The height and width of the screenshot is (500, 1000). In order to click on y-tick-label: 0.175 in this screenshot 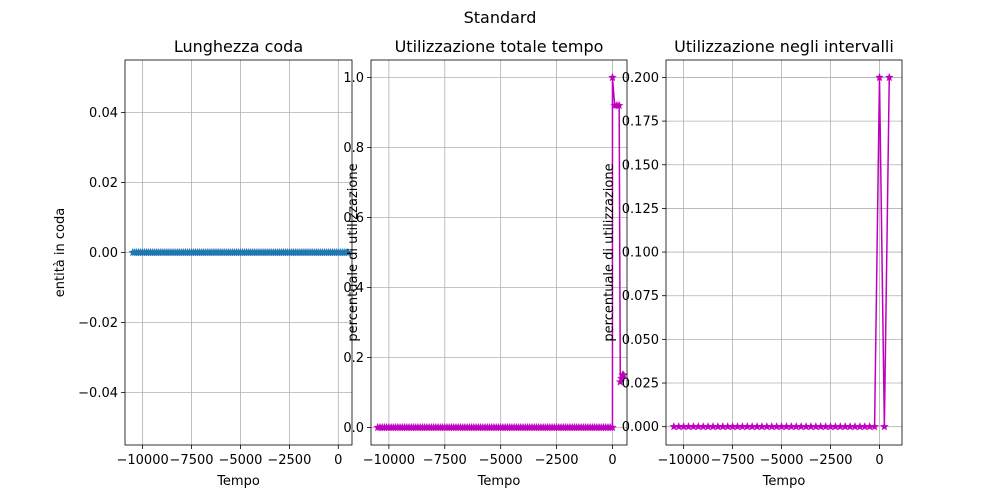, I will do `click(640, 122)`.